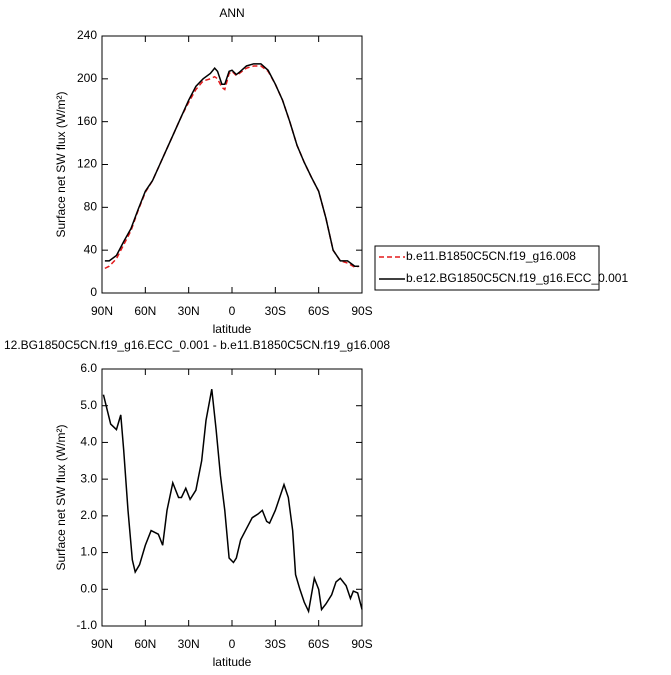 The image size is (671, 675). Describe the element at coordinates (491, 256) in the screenshot. I see `legend-label: b.e11.B1850C5CN.f19_g16.008` at that location.